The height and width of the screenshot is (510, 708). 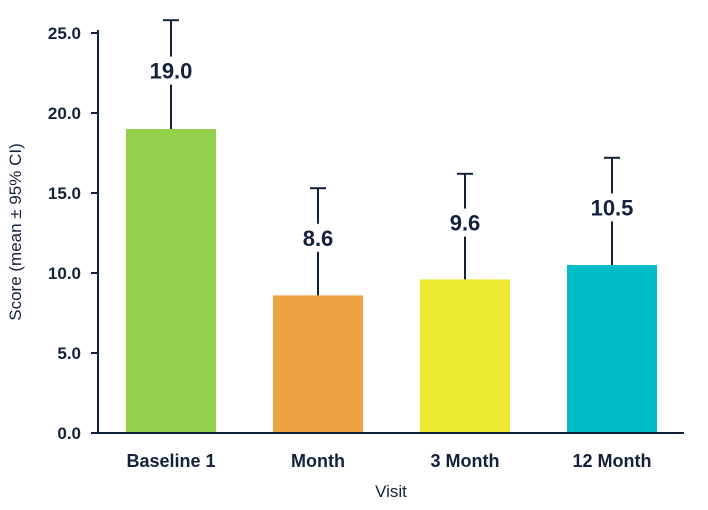 I want to click on bar-3-month, so click(x=465, y=356).